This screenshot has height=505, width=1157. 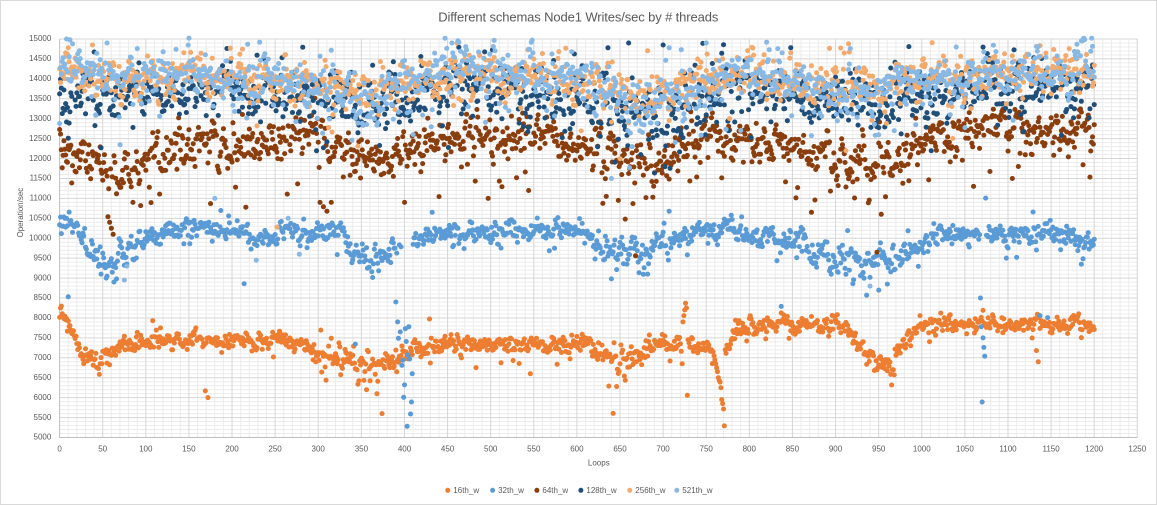 I want to click on svg-text: 350, so click(x=362, y=448).